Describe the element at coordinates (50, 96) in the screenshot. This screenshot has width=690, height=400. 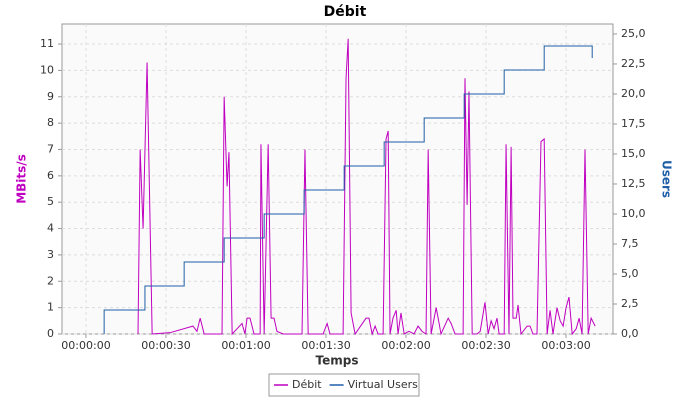
I see `y-tick-label: 9` at that location.